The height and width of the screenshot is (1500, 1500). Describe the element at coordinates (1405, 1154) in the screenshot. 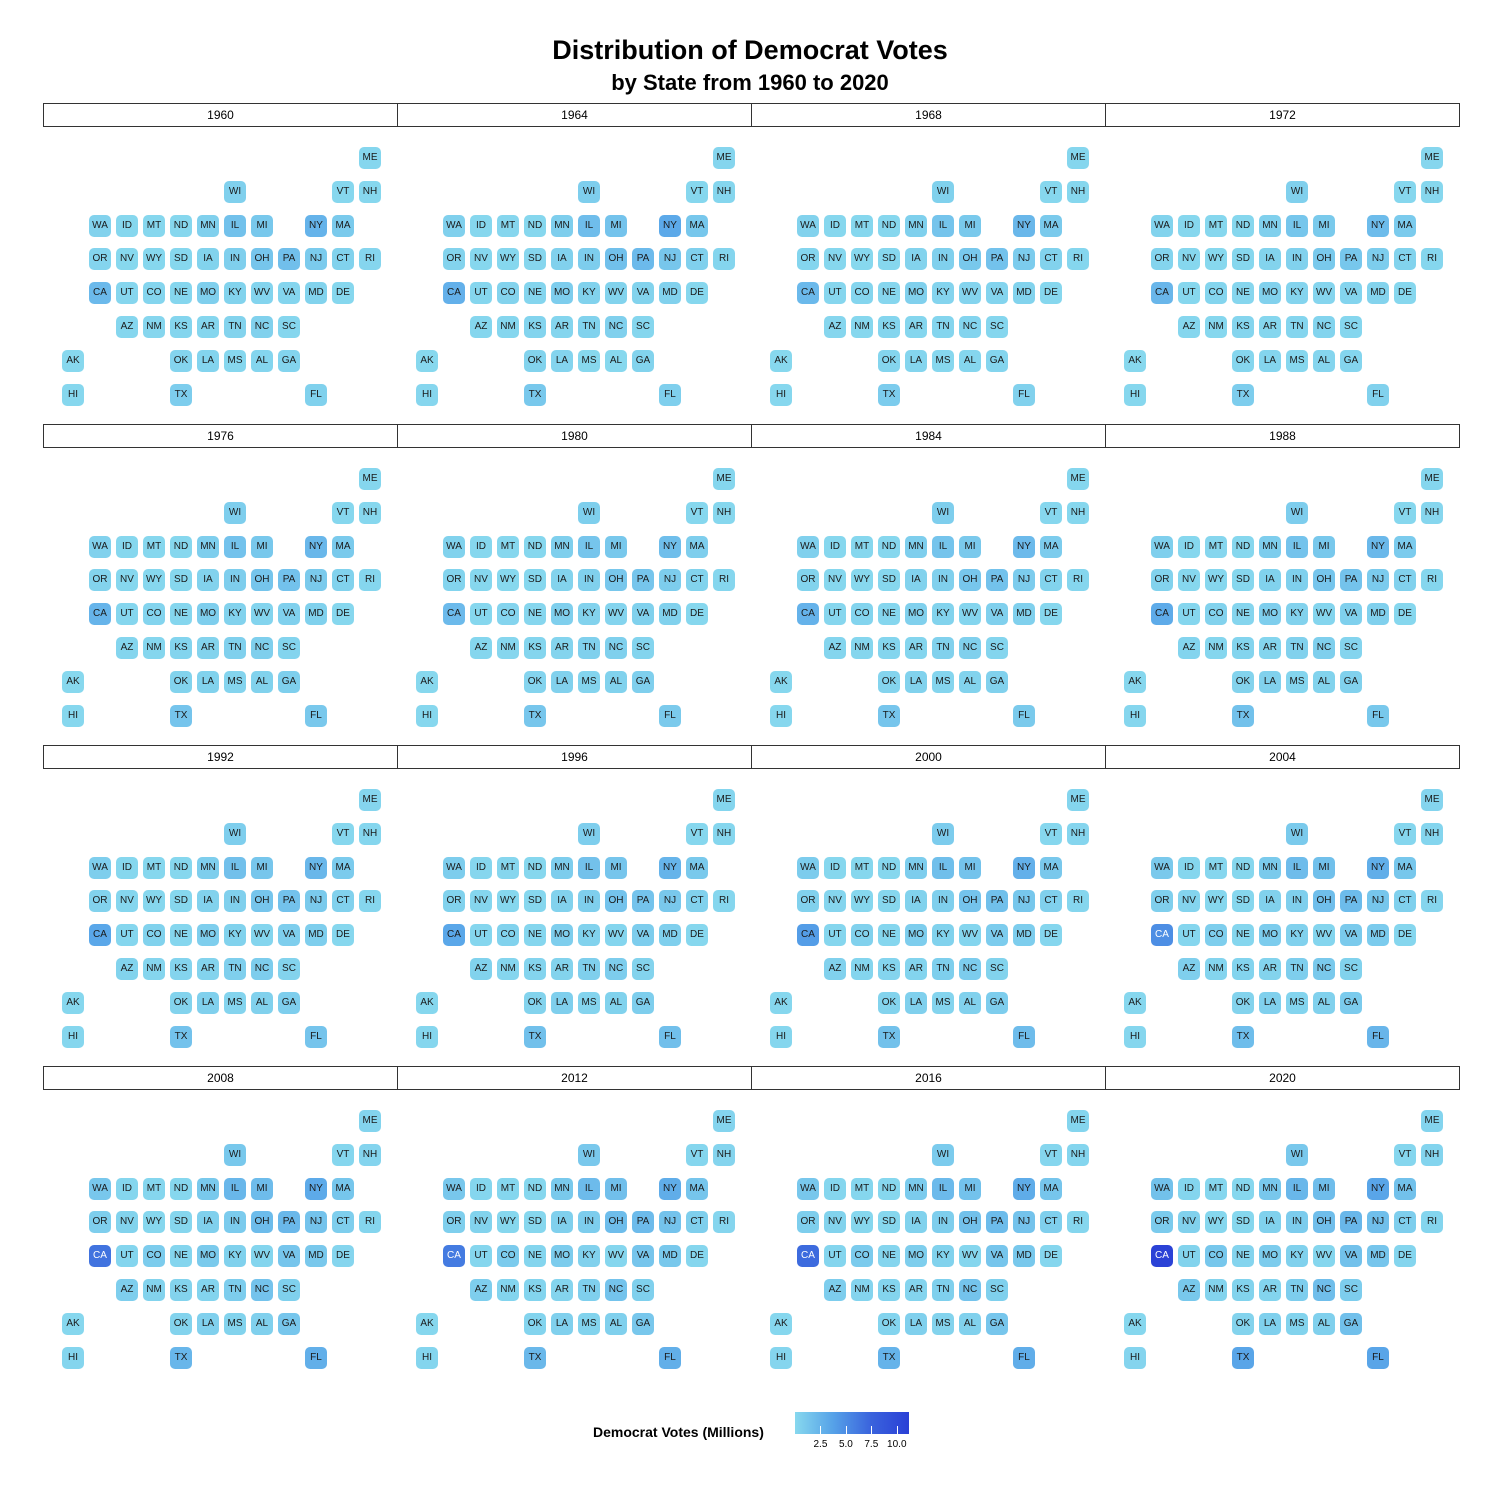

I see `state-tile-vt: VT` at that location.